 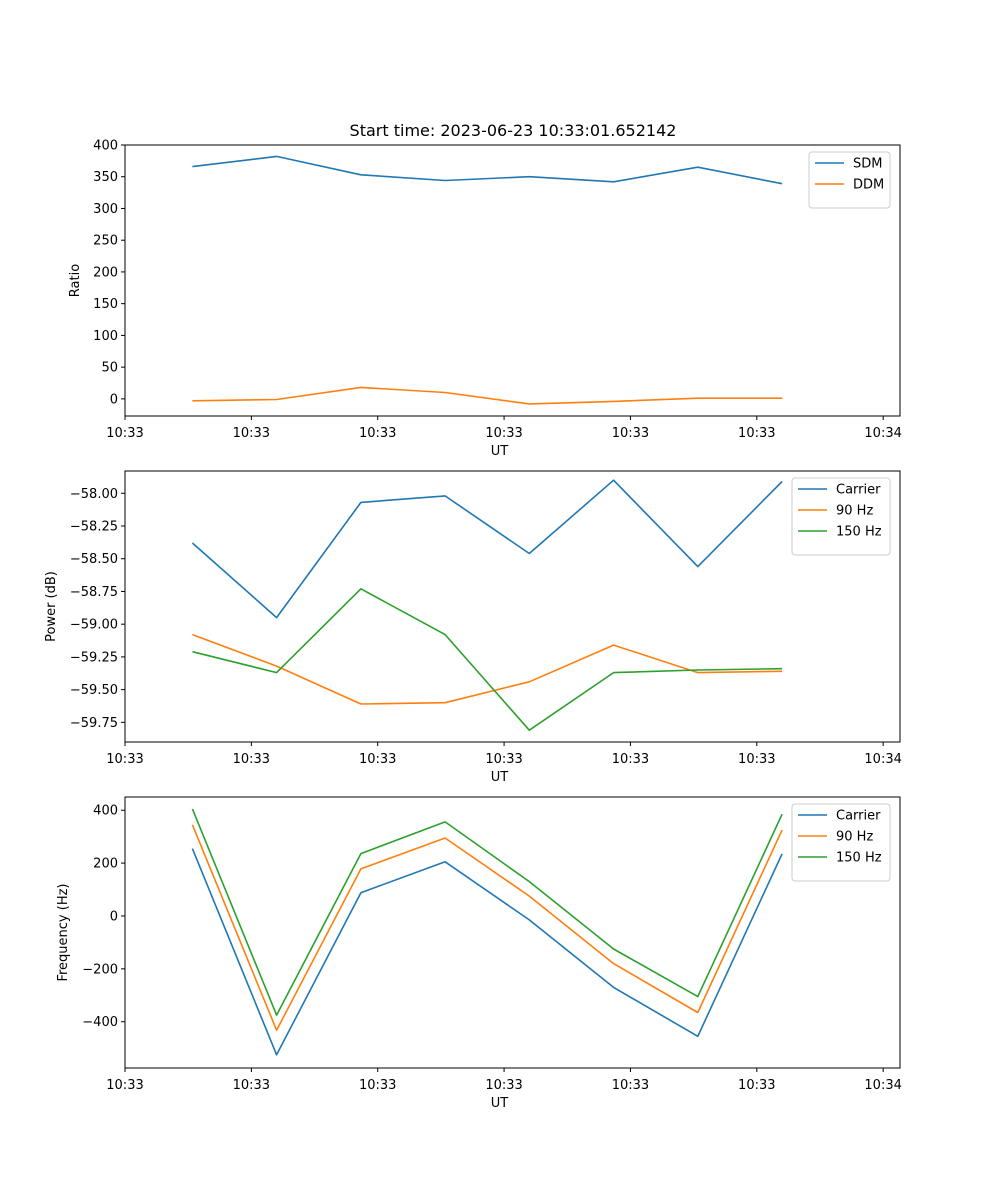 I want to click on y-tick-label: −400, so click(x=100, y=1022).